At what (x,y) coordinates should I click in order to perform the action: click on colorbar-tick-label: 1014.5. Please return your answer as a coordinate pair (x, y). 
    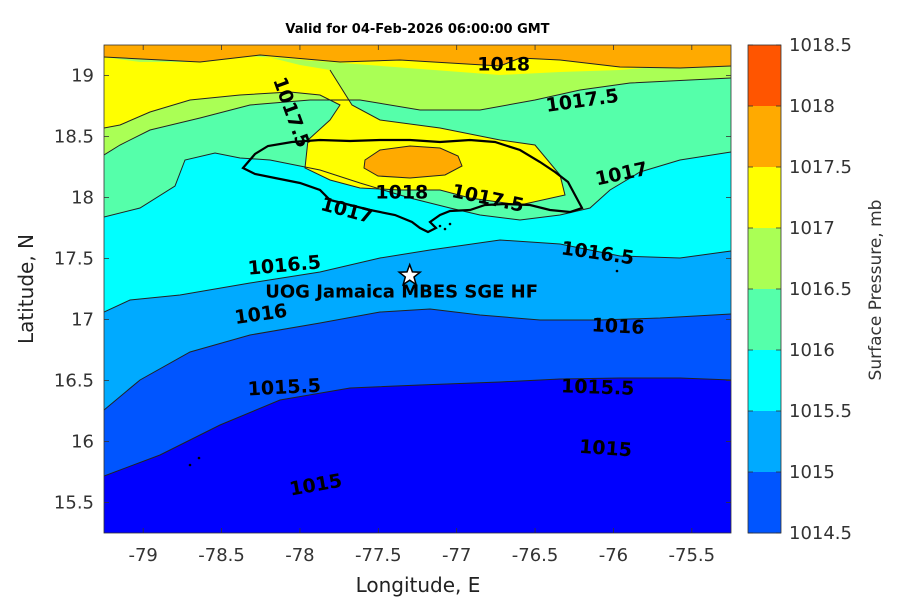
    Looking at the image, I should click on (820, 533).